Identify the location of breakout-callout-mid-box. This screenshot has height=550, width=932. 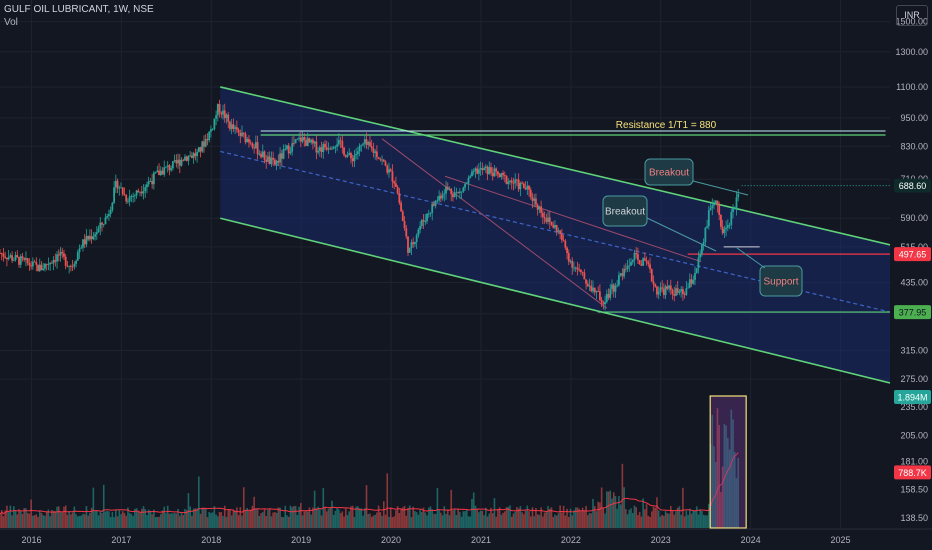
(625, 211).